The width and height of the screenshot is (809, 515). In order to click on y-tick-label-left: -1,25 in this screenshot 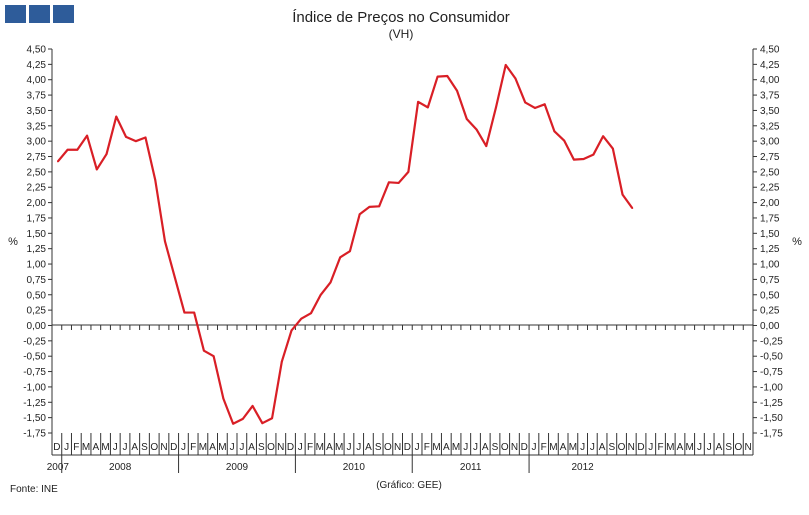, I will do `click(34, 403)`.